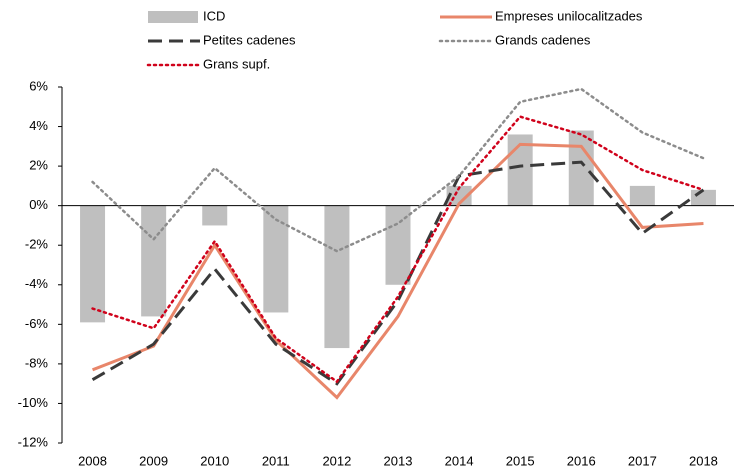  Describe the element at coordinates (236, 63) in the screenshot. I see `legend-label: Grans supf.` at that location.